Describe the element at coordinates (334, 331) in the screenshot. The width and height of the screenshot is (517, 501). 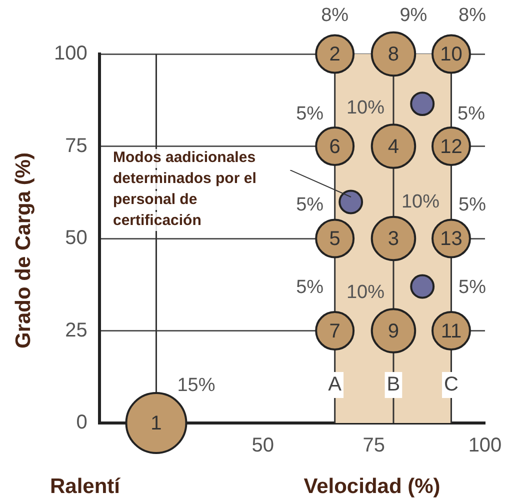
I see `annotation: 7` at that location.